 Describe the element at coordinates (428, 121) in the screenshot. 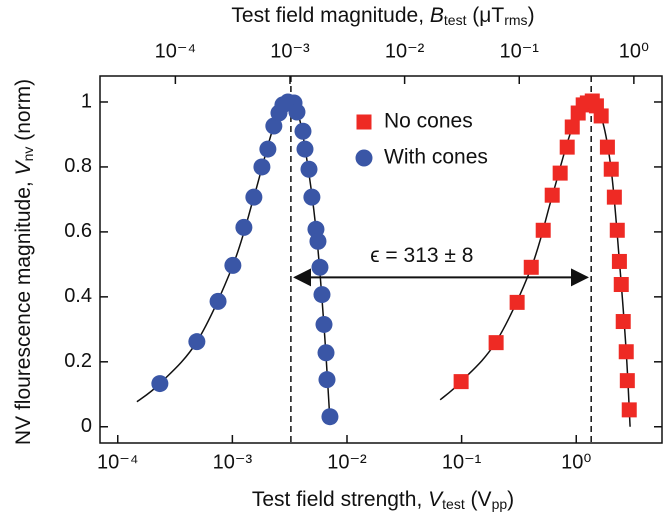

I see `legend-label: No cones` at that location.